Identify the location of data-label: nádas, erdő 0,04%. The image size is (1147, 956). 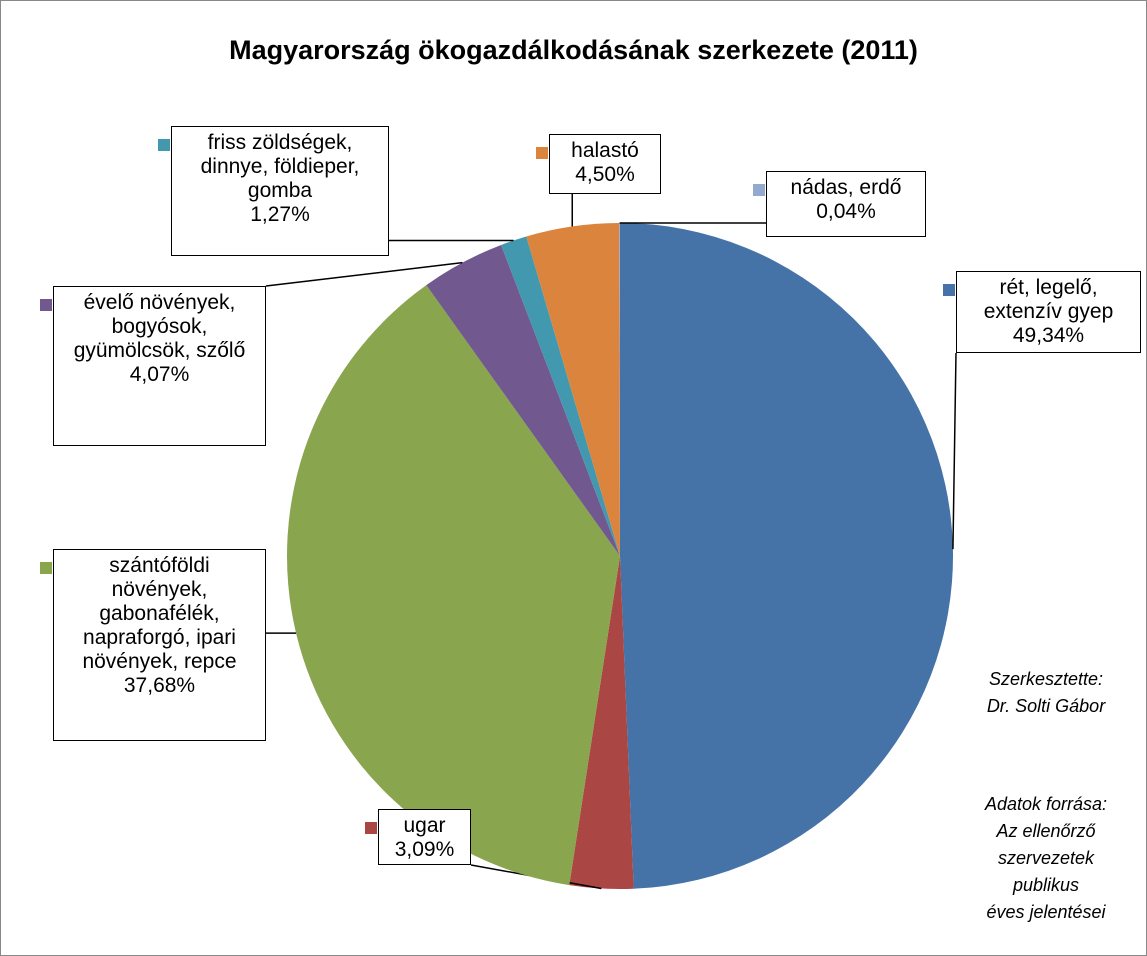
(846, 204).